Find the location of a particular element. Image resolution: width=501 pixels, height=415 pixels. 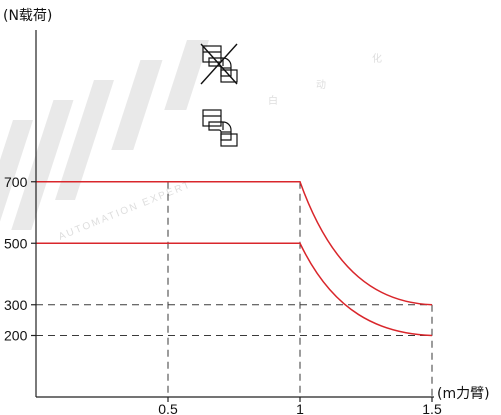

watermark-glyph: 化 is located at coordinates (378, 58).